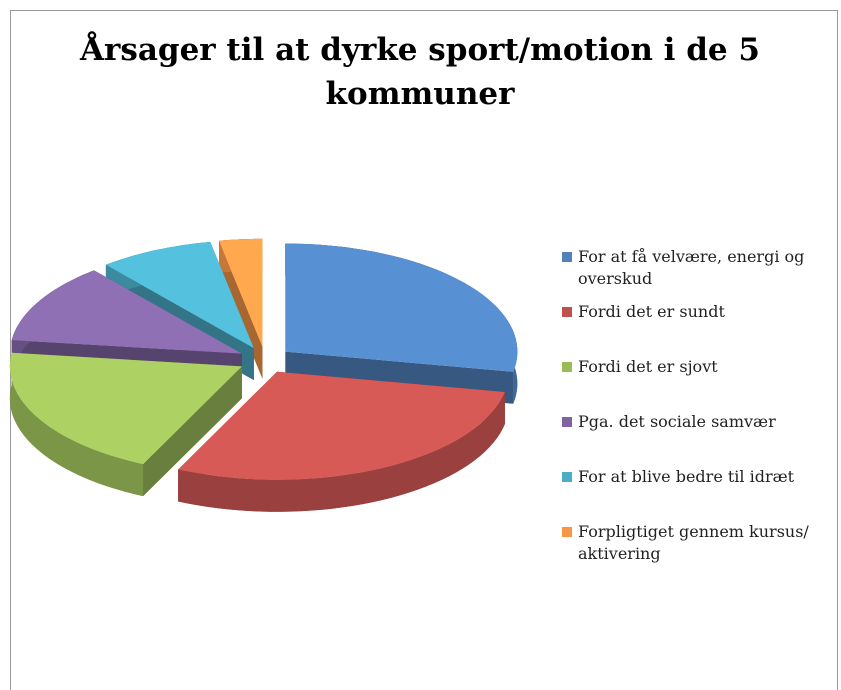 The height and width of the screenshot is (690, 841). I want to click on legend-label: Pga. det sociale samvær, so click(677, 421).